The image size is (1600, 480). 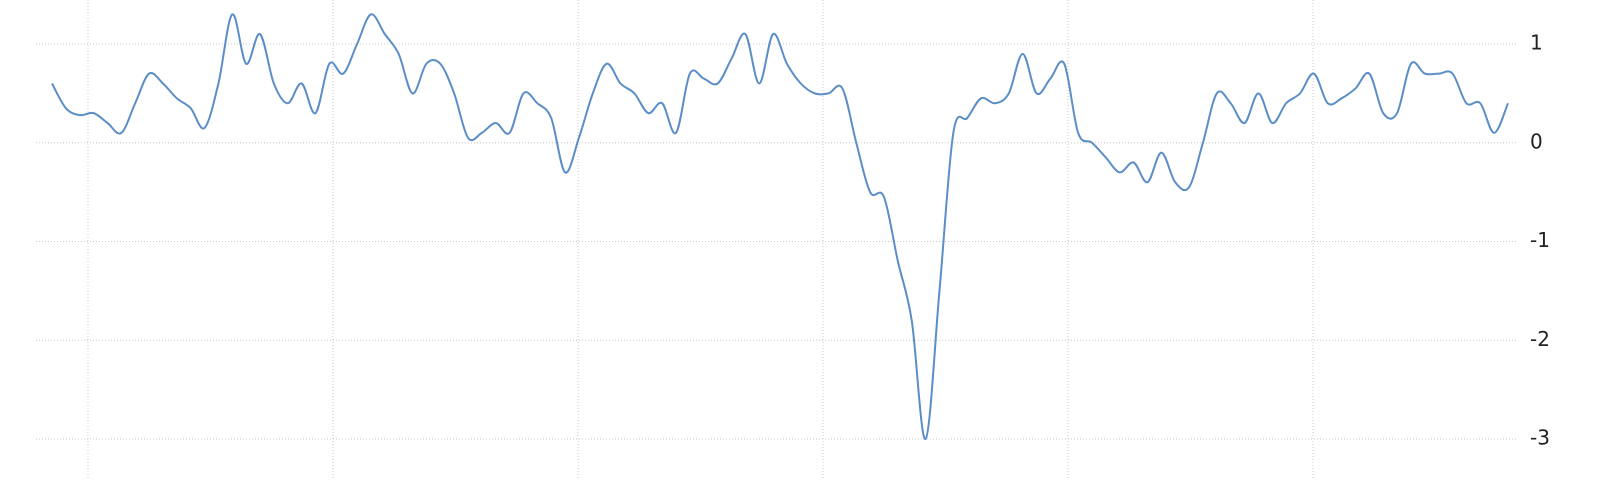 What do you see at coordinates (1540, 339) in the screenshot?
I see `y-tick-label: -2` at bounding box center [1540, 339].